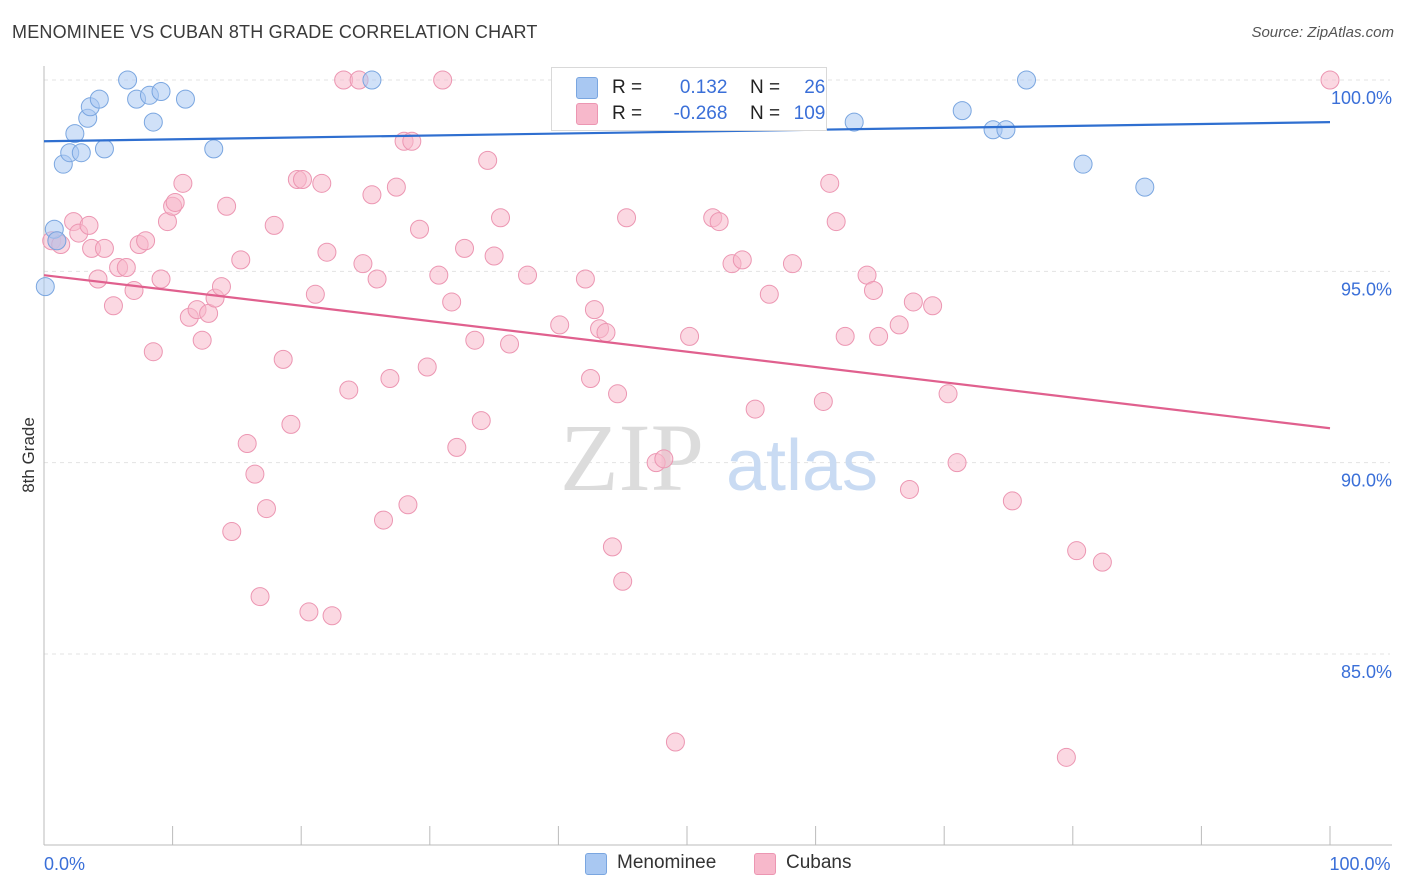 The image size is (1406, 892). I want to click on series-swatch-menominee, so click(596, 864).